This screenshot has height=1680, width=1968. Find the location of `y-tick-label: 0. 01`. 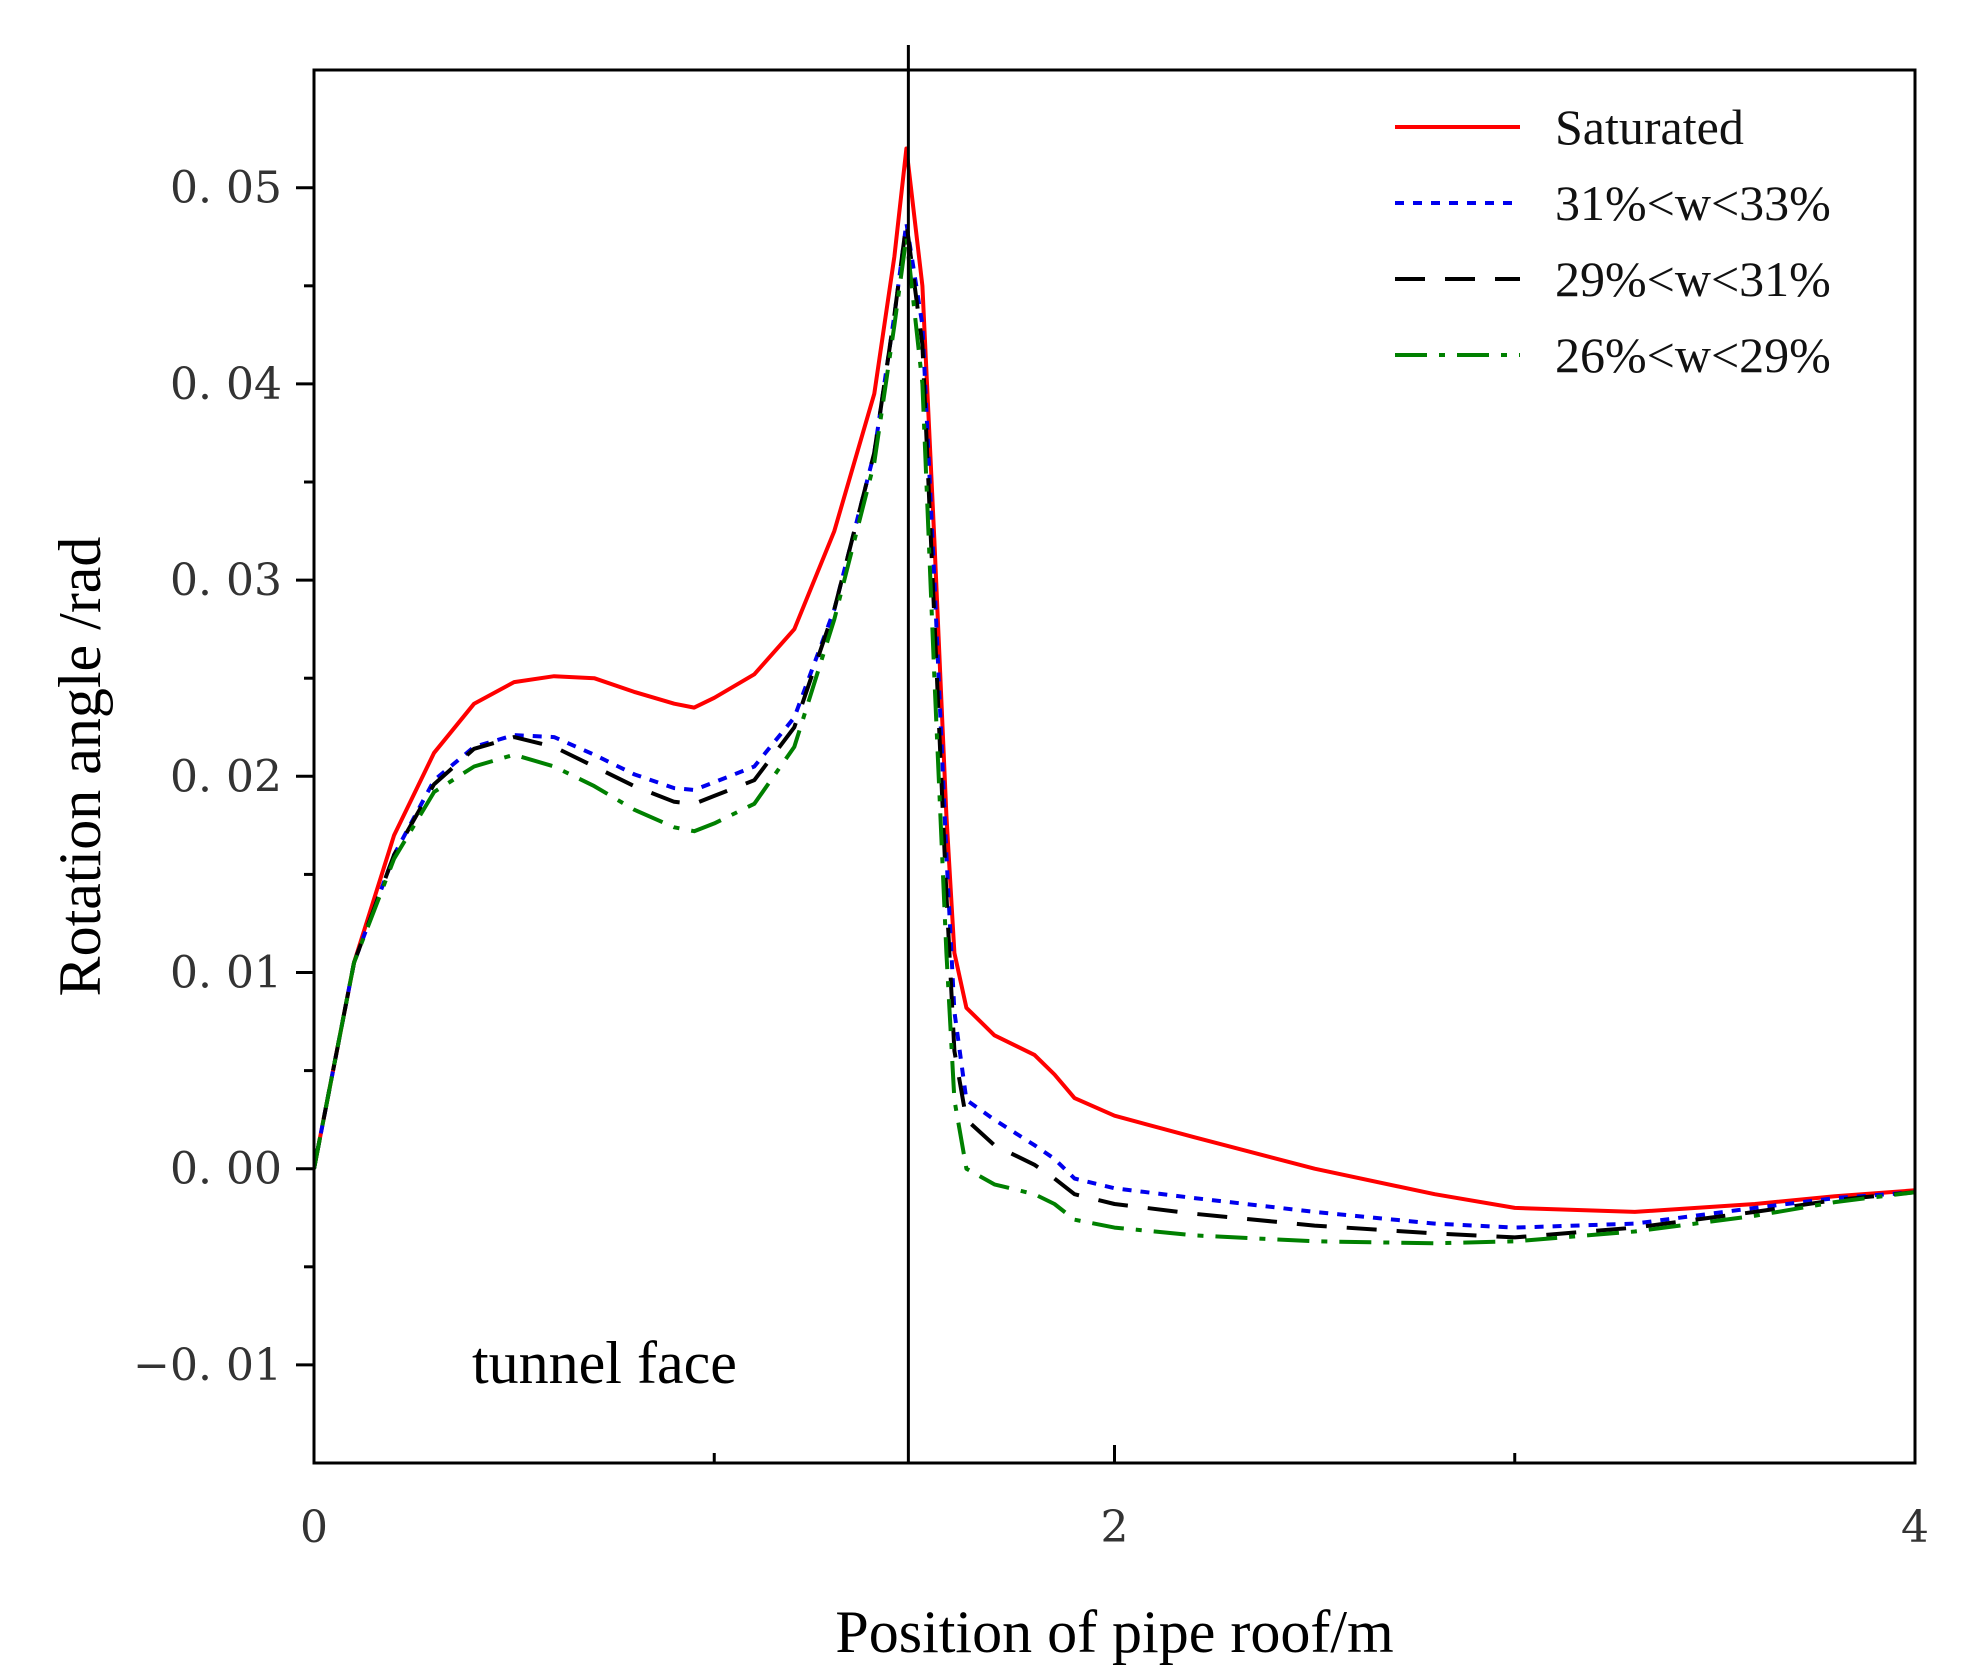

y-tick-label: 0. 01 is located at coordinates (226, 973).